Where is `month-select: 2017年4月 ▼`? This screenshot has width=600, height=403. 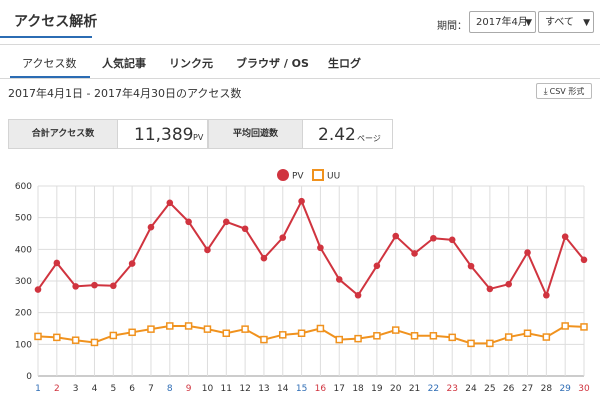
month-select: 2017年4月 ▼ is located at coordinates (502, 22).